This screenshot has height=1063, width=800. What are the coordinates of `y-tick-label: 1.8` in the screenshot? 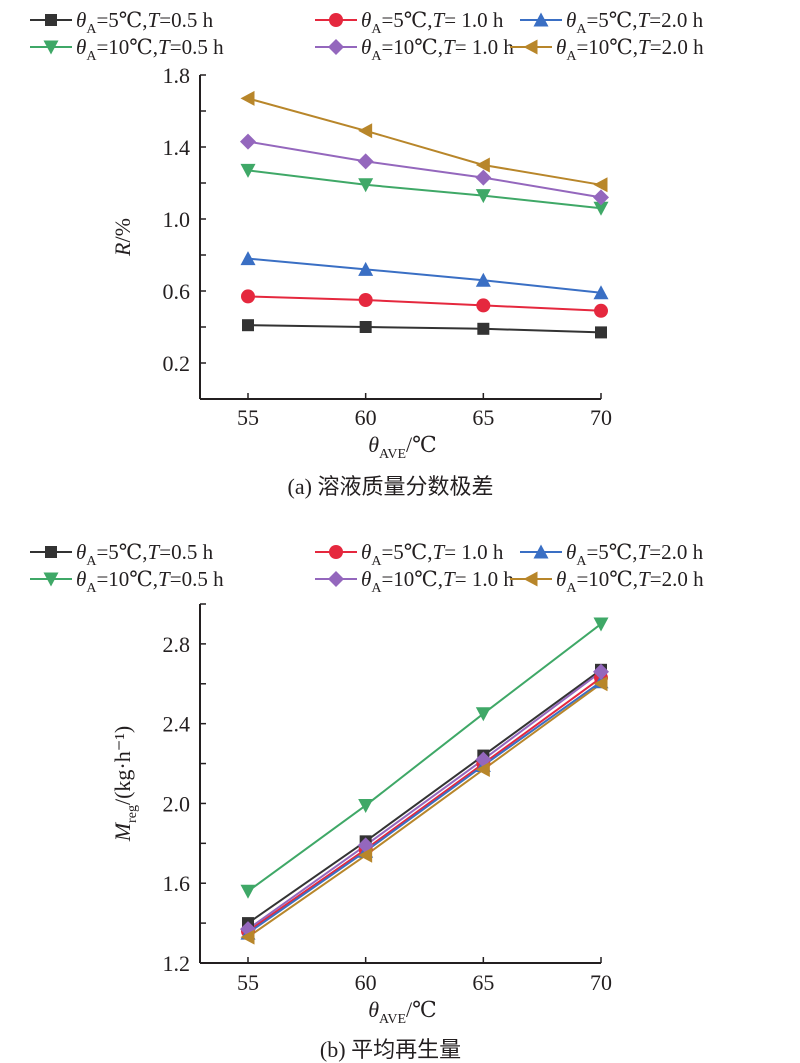 It's located at (177, 75).